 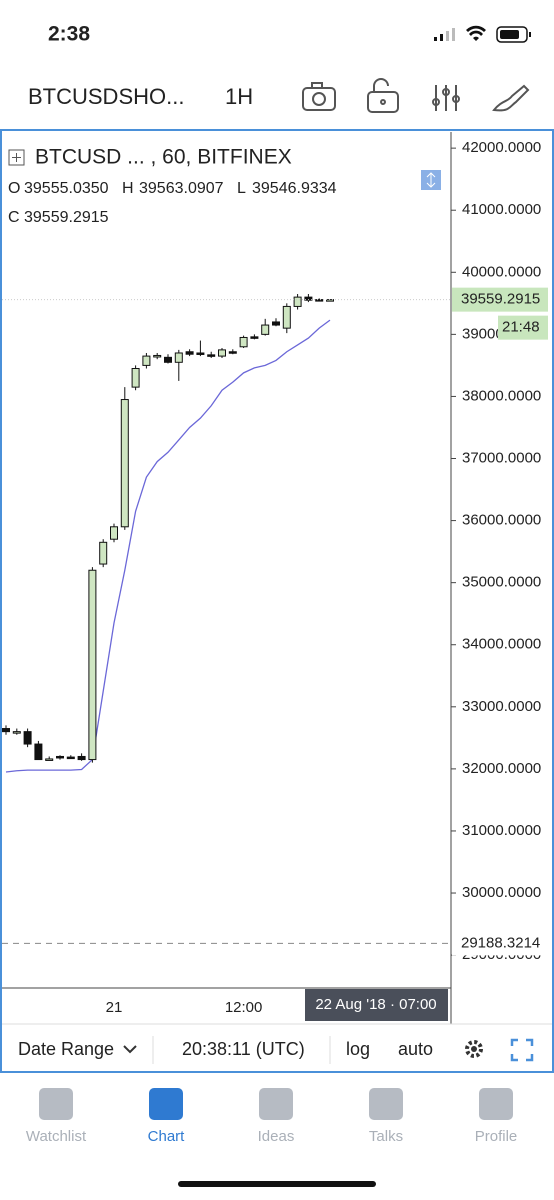 What do you see at coordinates (163, 157) in the screenshot?
I see `chart-title: BTCUSD ... , 60, BITFINEX` at bounding box center [163, 157].